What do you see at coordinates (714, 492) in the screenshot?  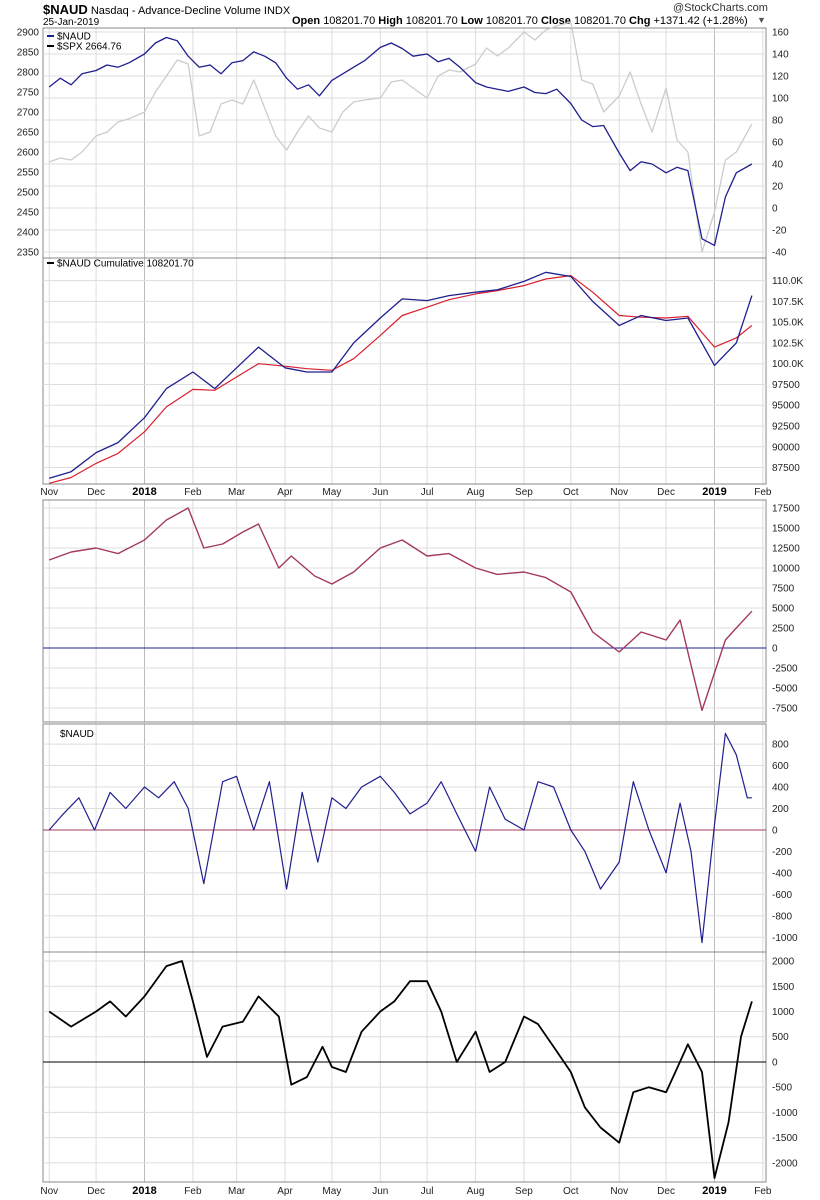 I see `x-tick-label: 2019` at bounding box center [714, 492].